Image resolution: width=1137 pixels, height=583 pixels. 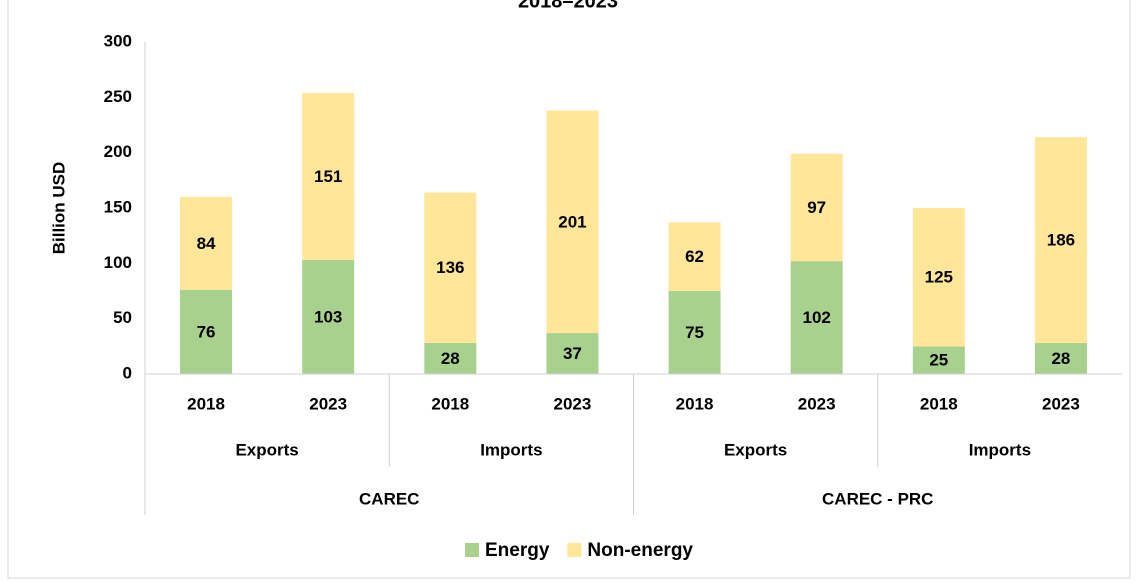 What do you see at coordinates (118, 151) in the screenshot?
I see `y-tick-label: 200` at bounding box center [118, 151].